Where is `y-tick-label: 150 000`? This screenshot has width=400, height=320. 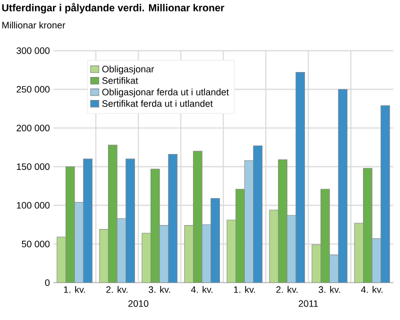 y-tick-label: 150 000 is located at coordinates (33, 166).